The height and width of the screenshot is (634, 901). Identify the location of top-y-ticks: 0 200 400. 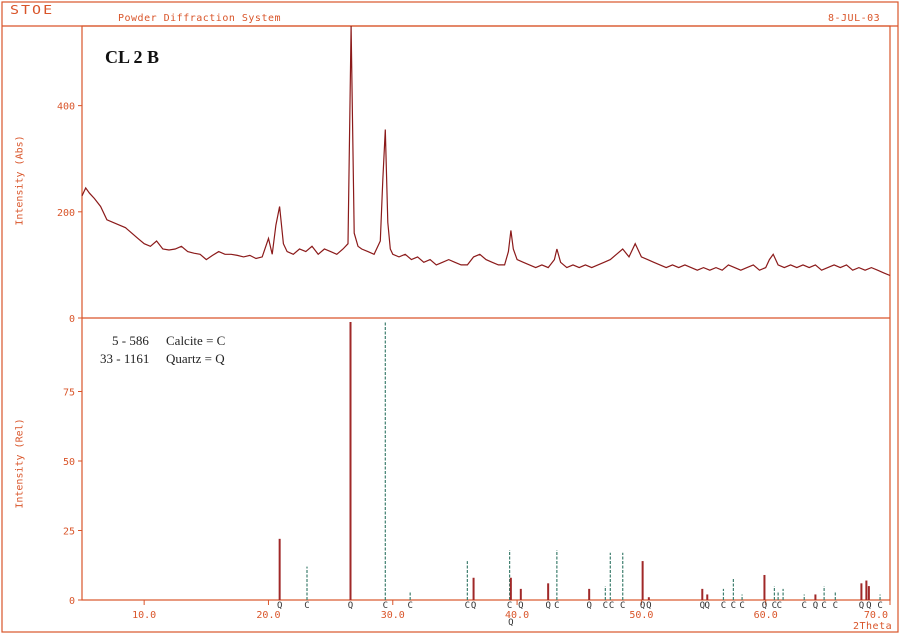
(69, 213).